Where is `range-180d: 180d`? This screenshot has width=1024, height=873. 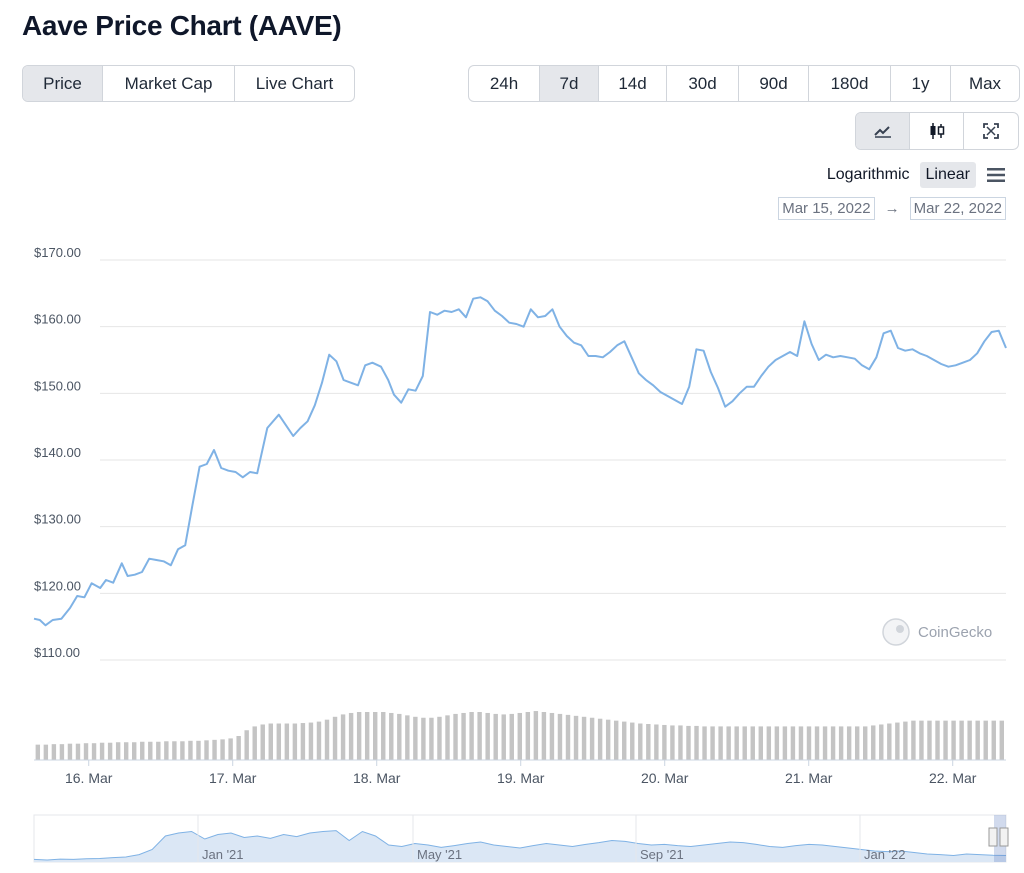 range-180d: 180d is located at coordinates (850, 83).